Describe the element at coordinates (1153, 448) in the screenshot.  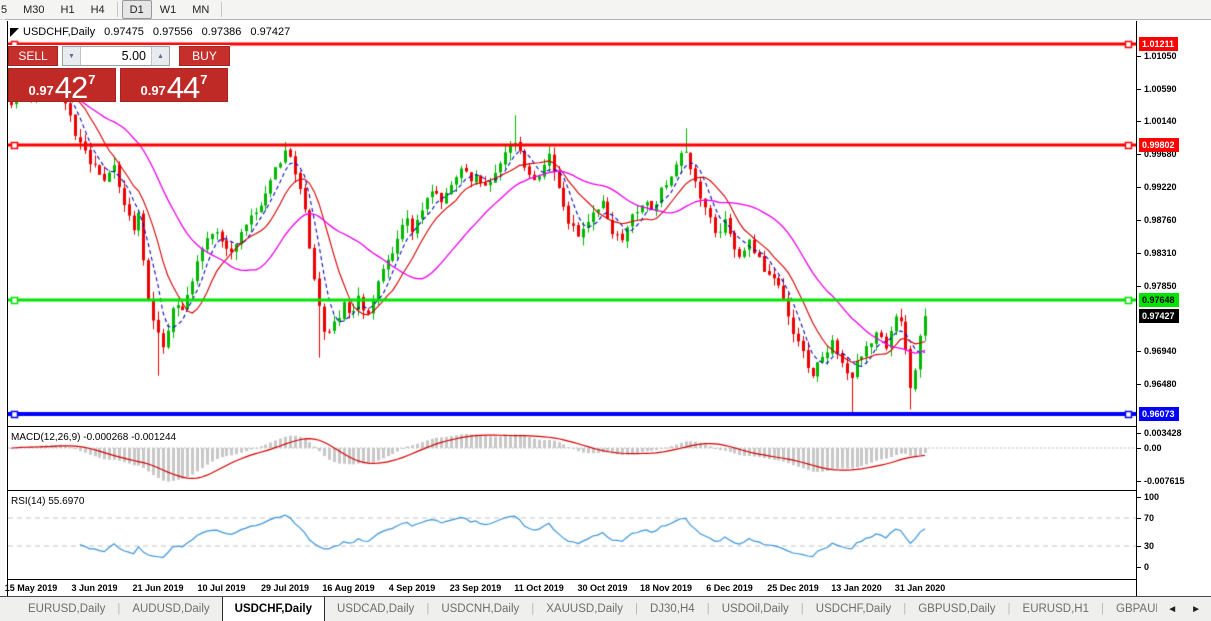
I see `macd-tick-label: 0.00` at that location.